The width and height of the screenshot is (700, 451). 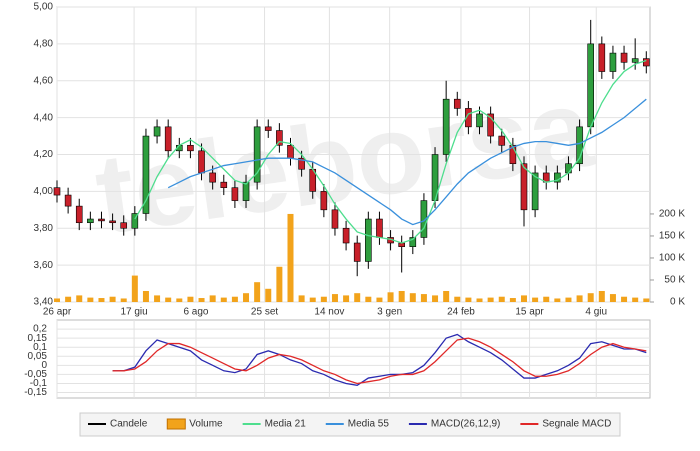 I want to click on y-tick-label: 0,1, so click(x=40, y=347).